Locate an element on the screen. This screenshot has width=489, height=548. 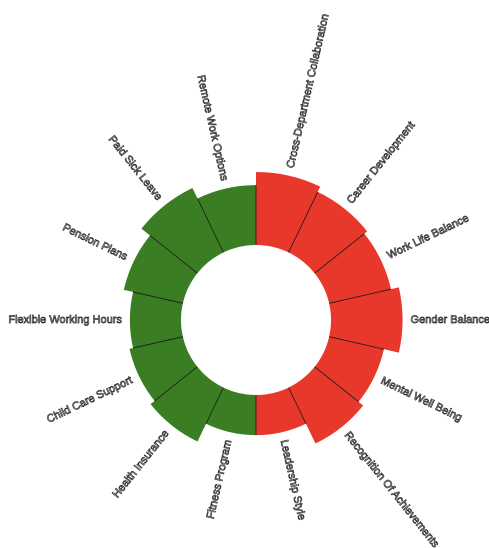
bar-work-life-balance is located at coordinates (353, 268).